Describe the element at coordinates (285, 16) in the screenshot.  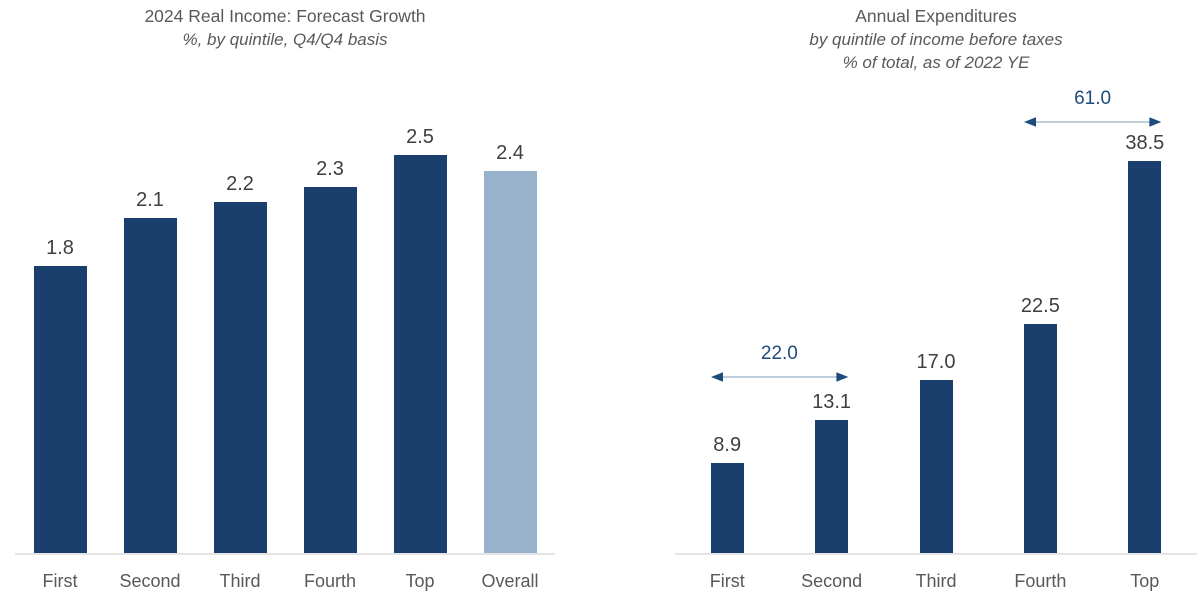
I see `chart-title: 2024 Real Income: Forecast Growth` at that location.